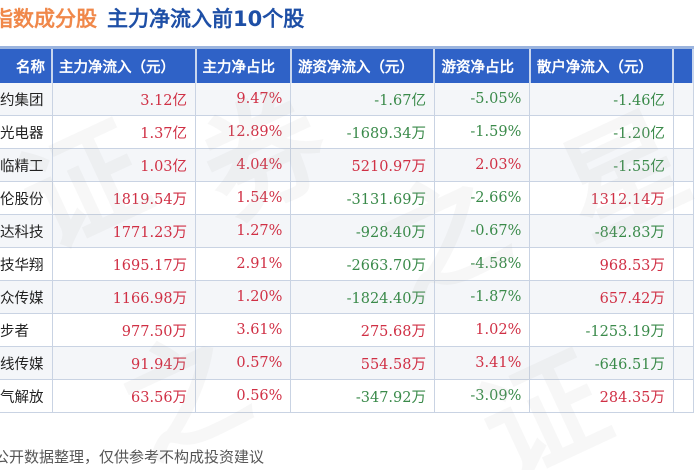 The width and height of the screenshot is (700, 470). What do you see at coordinates (362, 198) in the screenshot?
I see `hot-inflow-cell: -3131.69万` at bounding box center [362, 198].